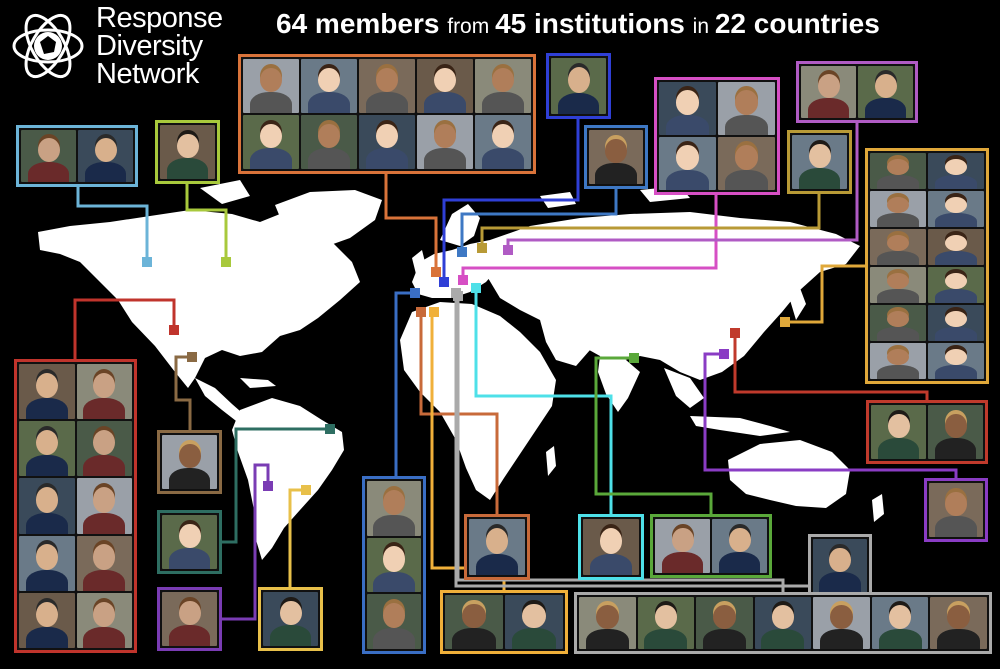 This screenshot has height=669, width=1000. I want to click on logo-wordmark: Response Diversity Network, so click(159, 46).